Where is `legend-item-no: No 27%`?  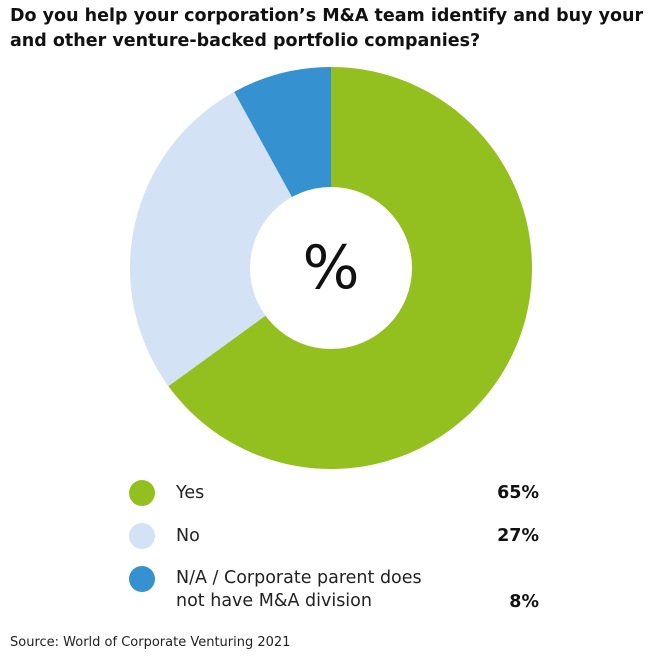
legend-item-no: No 27% is located at coordinates (334, 536).